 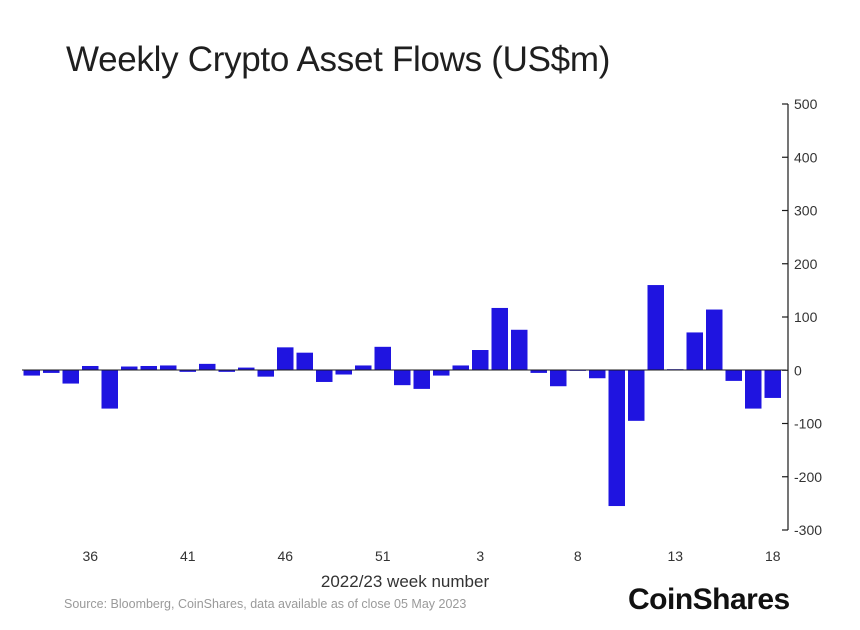 What do you see at coordinates (806, 264) in the screenshot?
I see `y-tick-label: 200` at bounding box center [806, 264].